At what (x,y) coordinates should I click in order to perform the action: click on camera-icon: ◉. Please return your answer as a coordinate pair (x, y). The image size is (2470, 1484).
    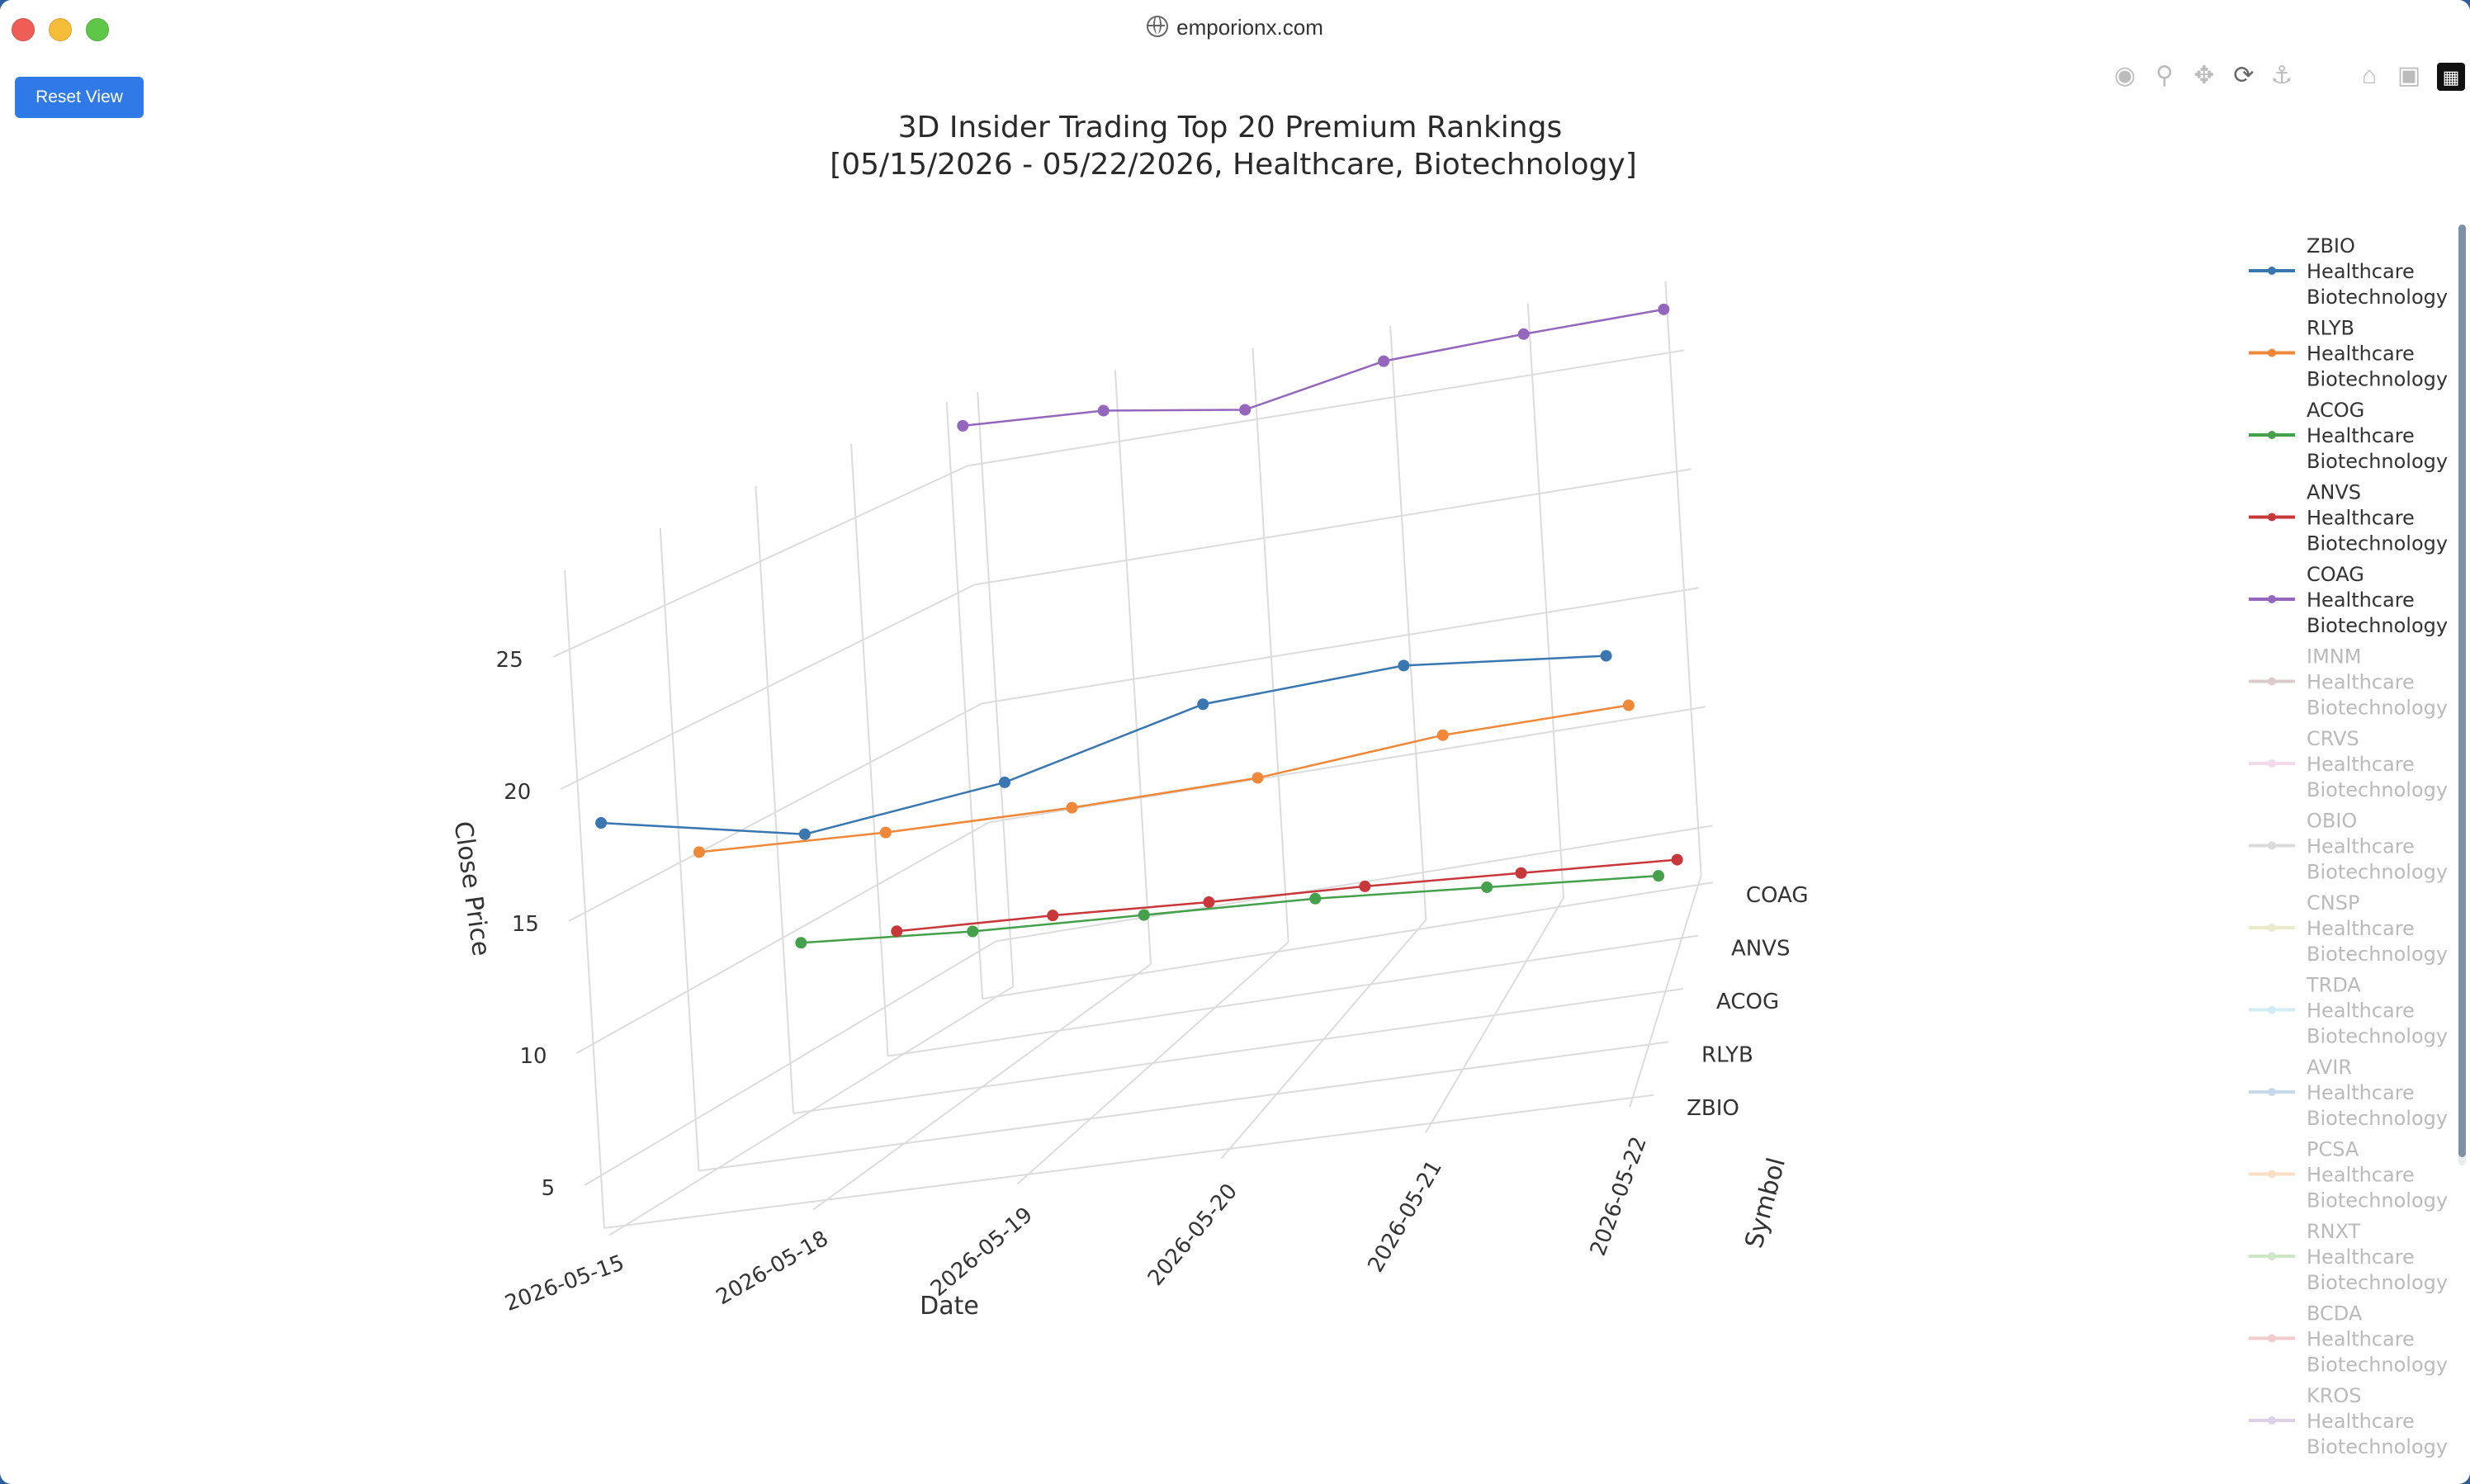
    Looking at the image, I should click on (2124, 75).